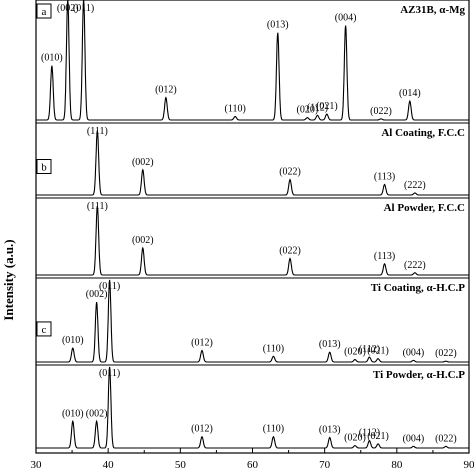  What do you see at coordinates (424, 208) in the screenshot?
I see `panel-title: Al Powder, F.C.C` at bounding box center [424, 208].